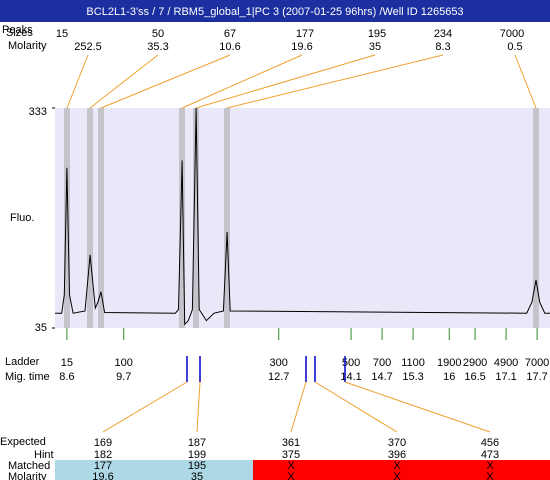  What do you see at coordinates (41, 328) in the screenshot?
I see `y-tick-label: 35` at bounding box center [41, 328].